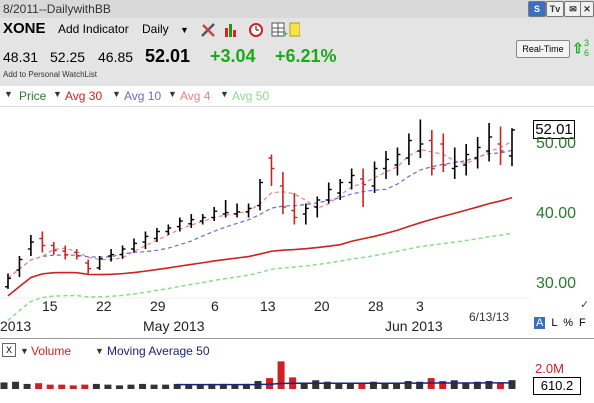 The height and width of the screenshot is (403, 594). Describe the element at coordinates (230, 30) in the screenshot. I see `bar-chart-icon` at that location.